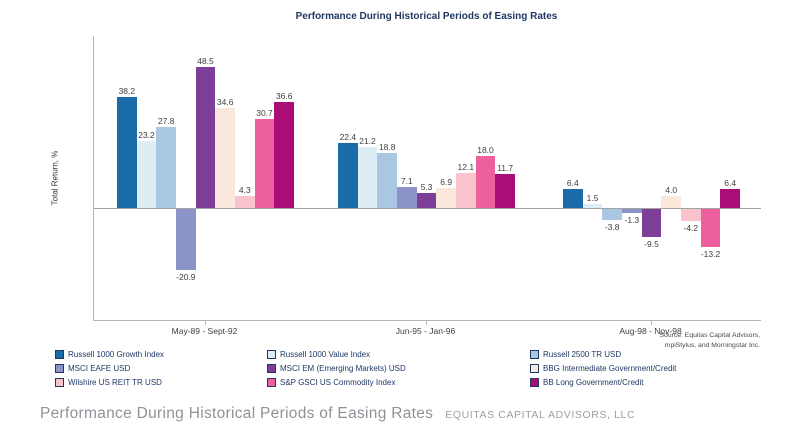 The image size is (800, 446). What do you see at coordinates (338, 382) in the screenshot?
I see `legend-label: S&P GSCI US Commodity Index` at bounding box center [338, 382].